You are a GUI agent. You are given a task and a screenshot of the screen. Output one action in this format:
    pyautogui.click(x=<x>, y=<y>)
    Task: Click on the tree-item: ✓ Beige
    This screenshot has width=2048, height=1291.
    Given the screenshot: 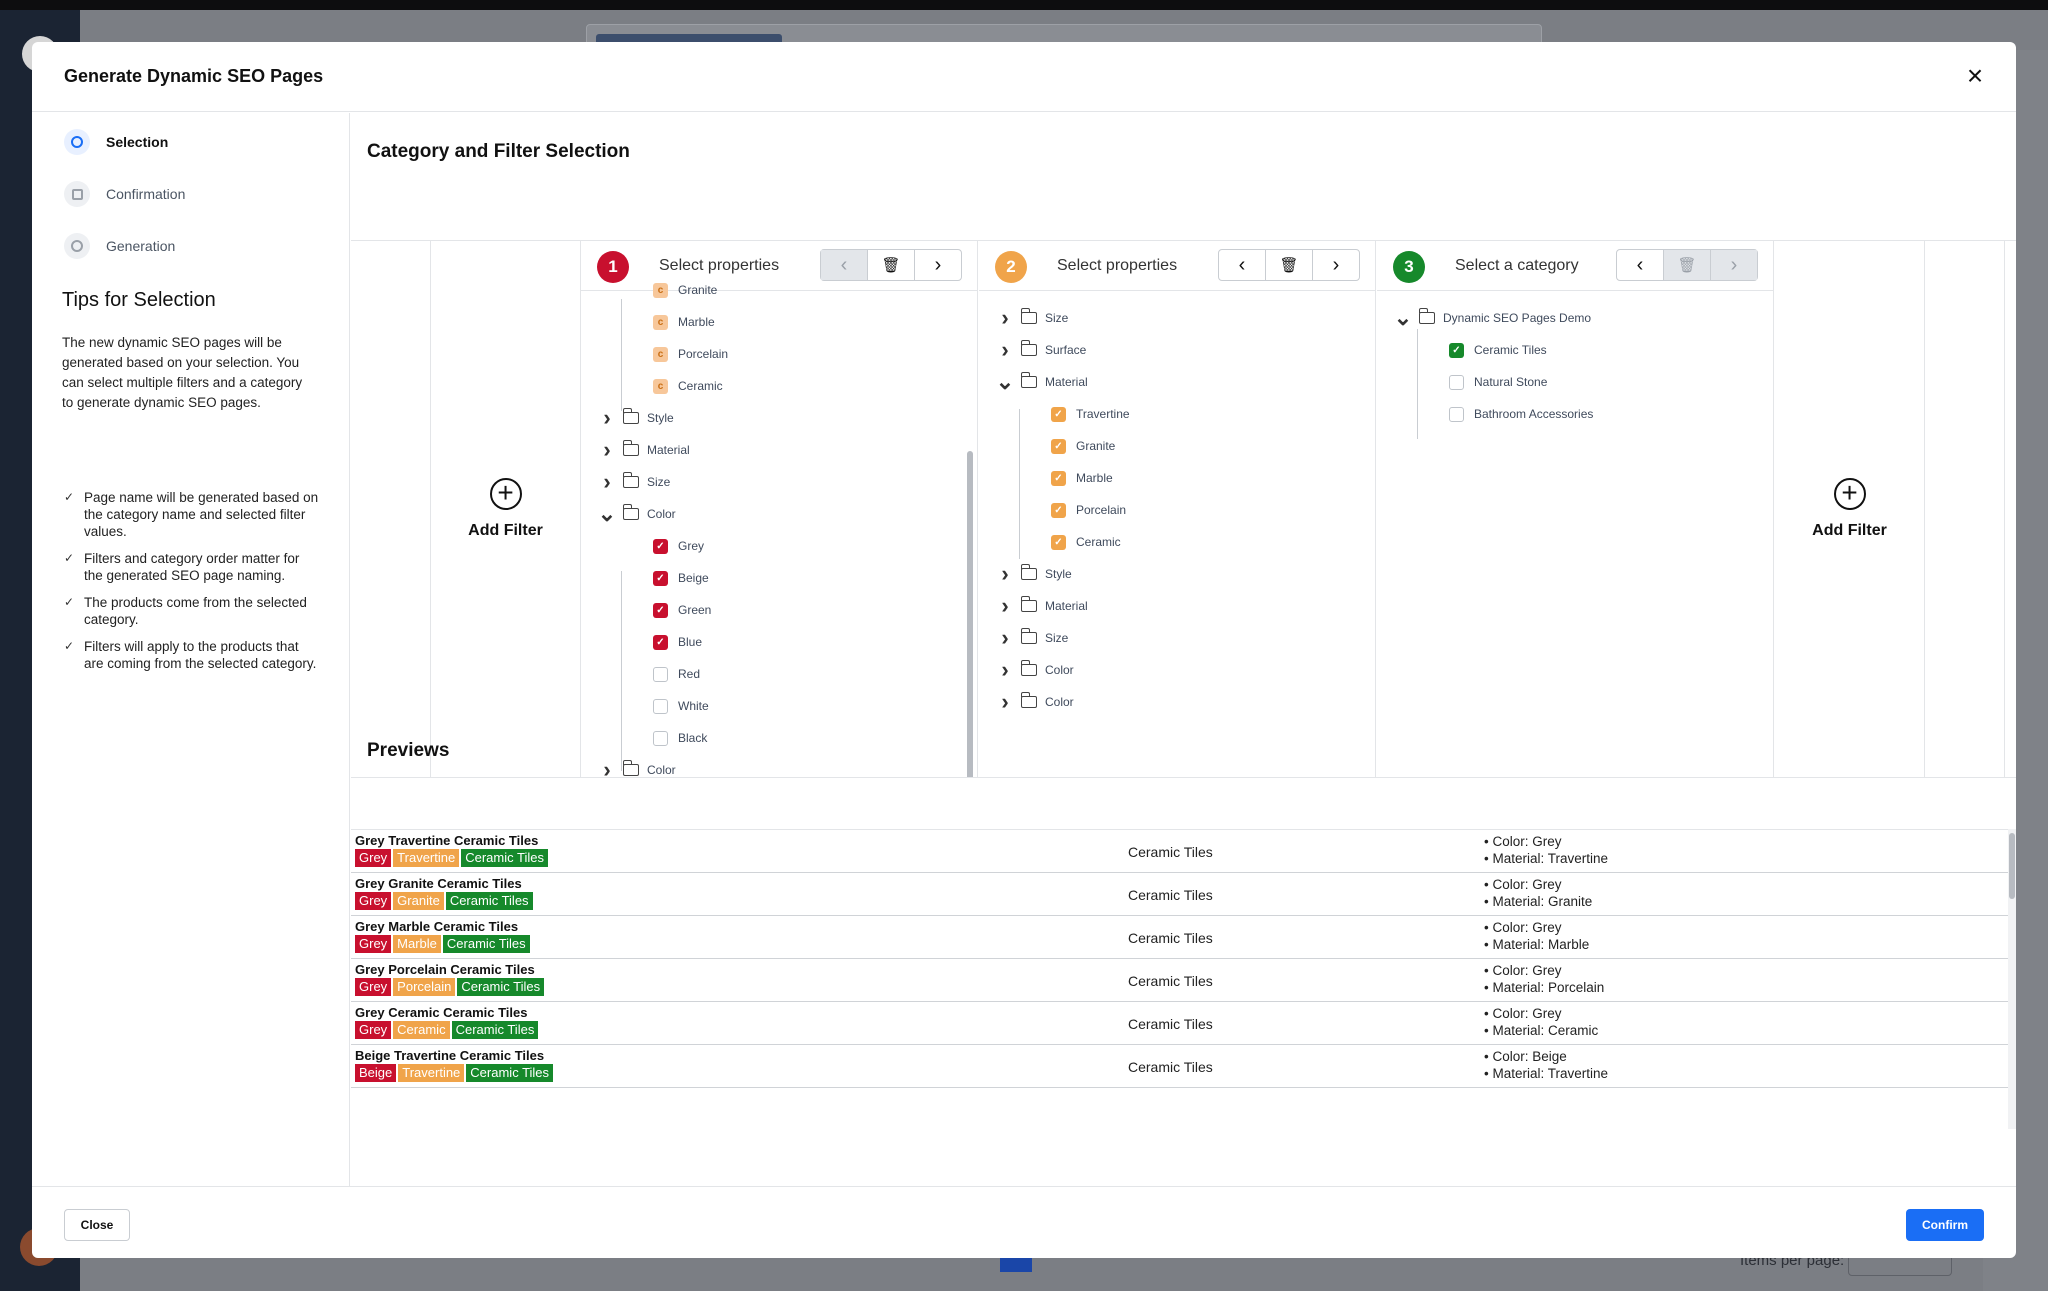 What is the action you would take?
    pyautogui.click(x=681, y=578)
    